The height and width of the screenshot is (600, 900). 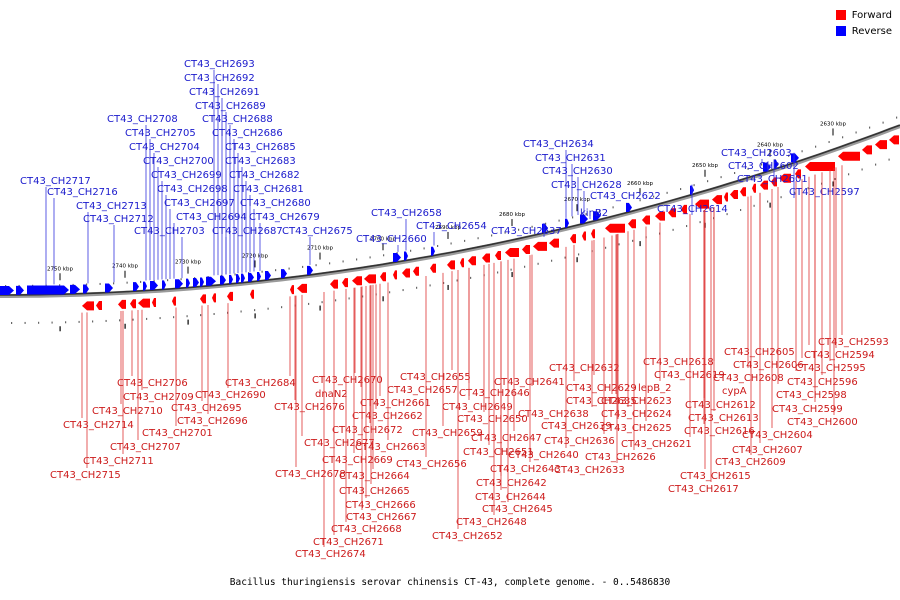 What do you see at coordinates (772, 179) in the screenshot?
I see `reverse-gene-label: CT43_CH2601` at bounding box center [772, 179].